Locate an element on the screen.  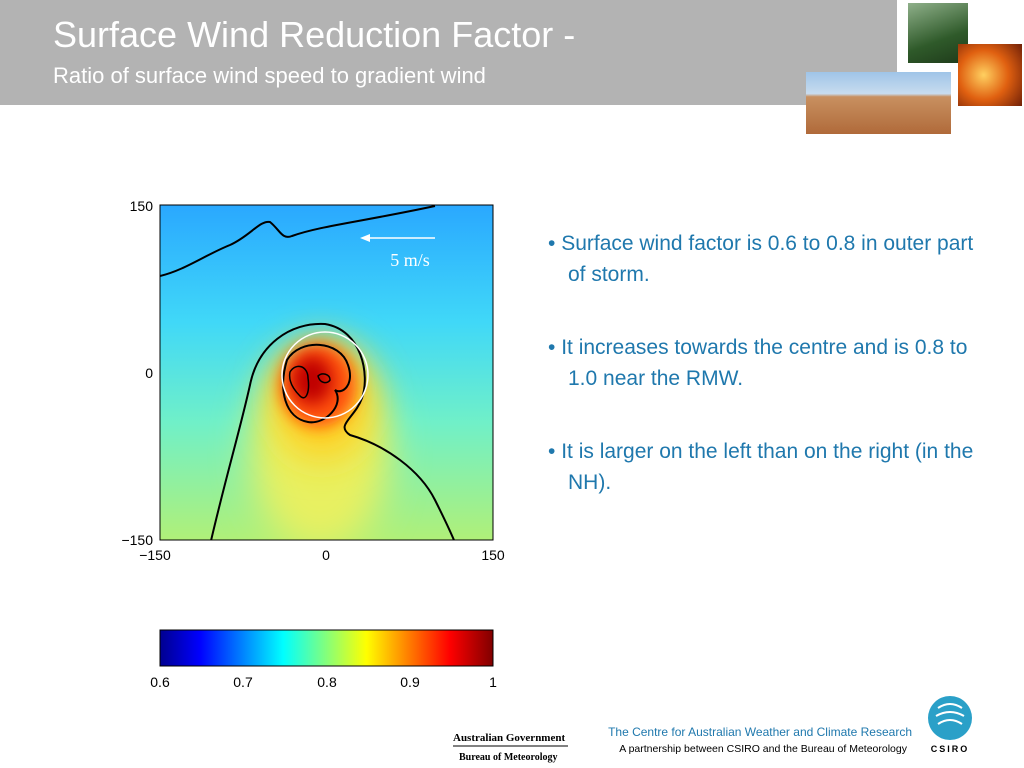
colorbar is located at coordinates (326, 648).